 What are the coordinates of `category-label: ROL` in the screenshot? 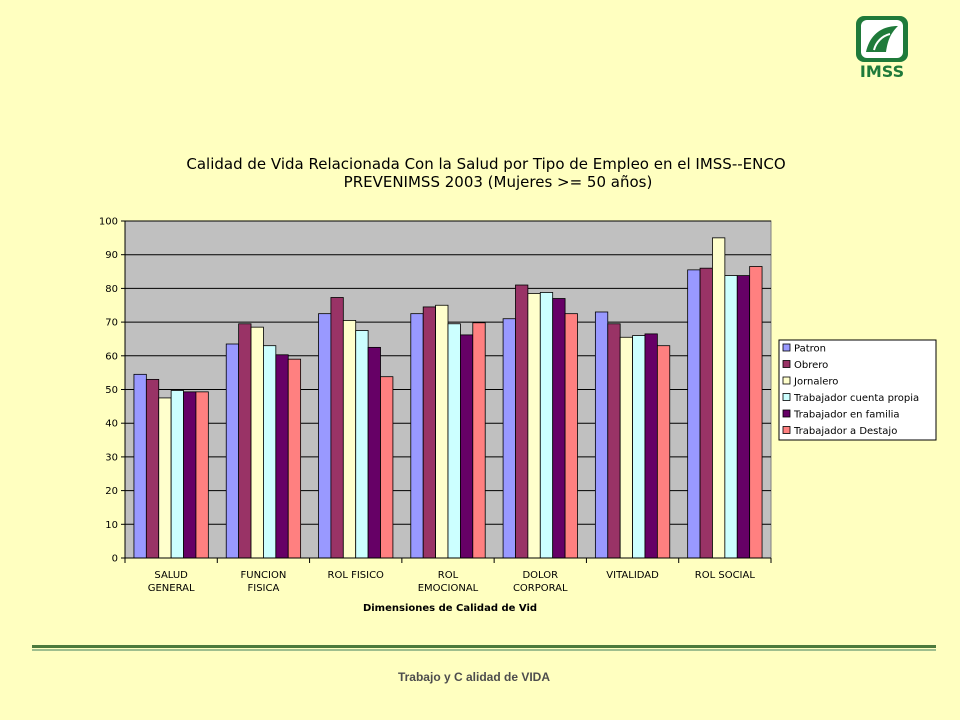 It's located at (448, 575).